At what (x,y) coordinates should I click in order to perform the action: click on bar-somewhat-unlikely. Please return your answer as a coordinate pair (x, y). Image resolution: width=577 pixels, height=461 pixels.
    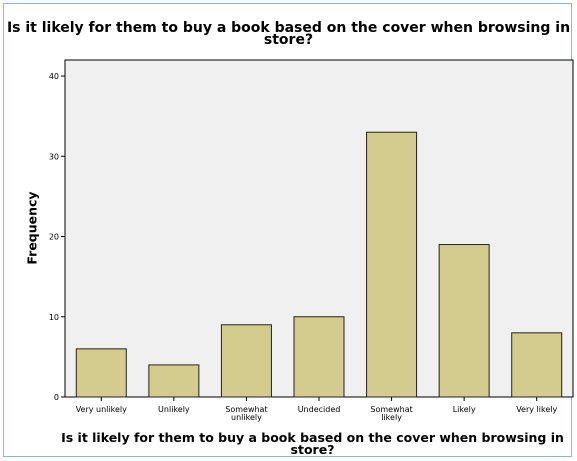
    Looking at the image, I should click on (246, 361).